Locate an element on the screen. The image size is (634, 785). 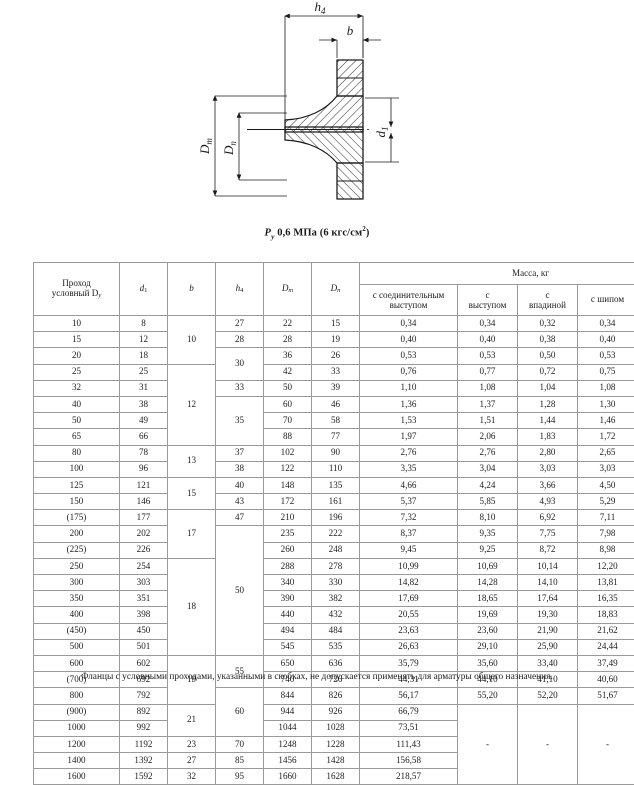
cell-dy: 100 is located at coordinates (77, 469).